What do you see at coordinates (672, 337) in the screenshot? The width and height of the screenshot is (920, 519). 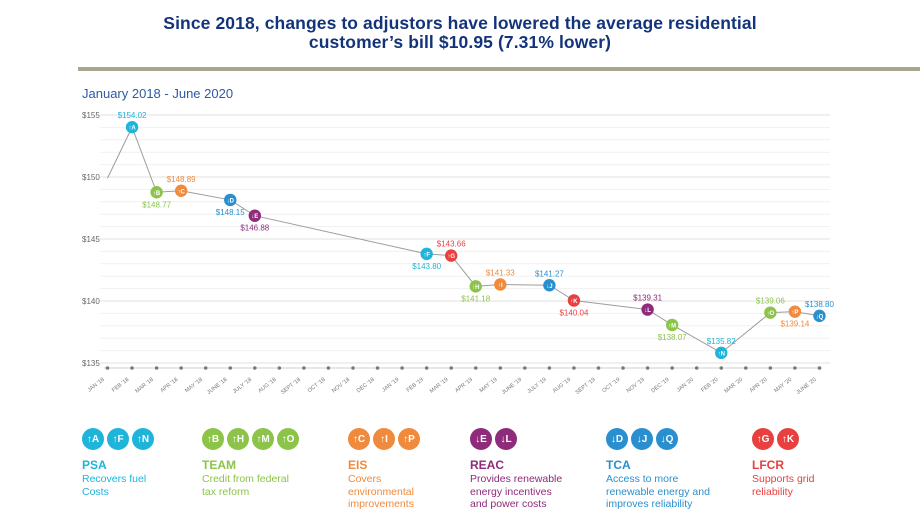 I see `data-label: $138.07` at bounding box center [672, 337].